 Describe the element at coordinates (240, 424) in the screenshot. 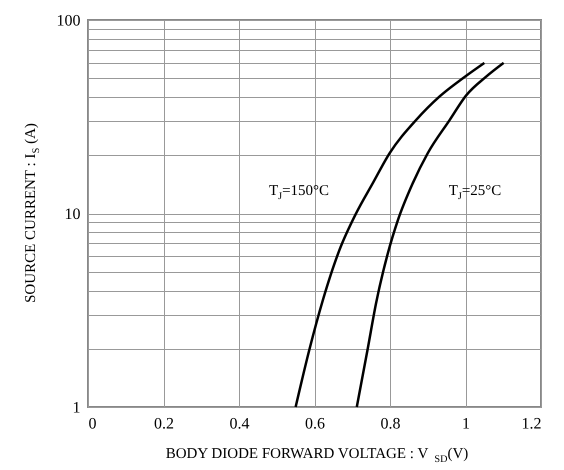

I see `x-tick-label: 0.4` at that location.